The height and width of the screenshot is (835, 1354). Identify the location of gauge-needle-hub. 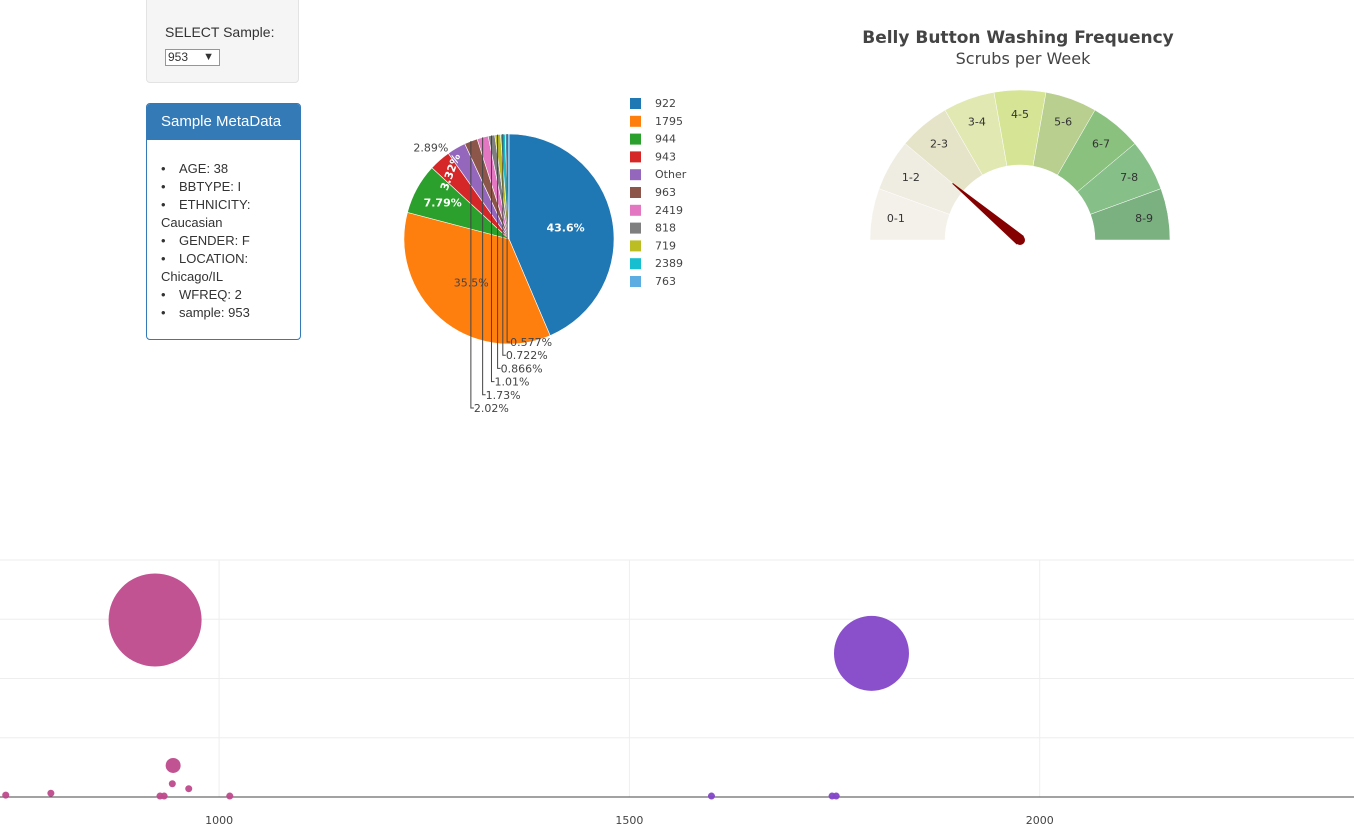
(1020, 240).